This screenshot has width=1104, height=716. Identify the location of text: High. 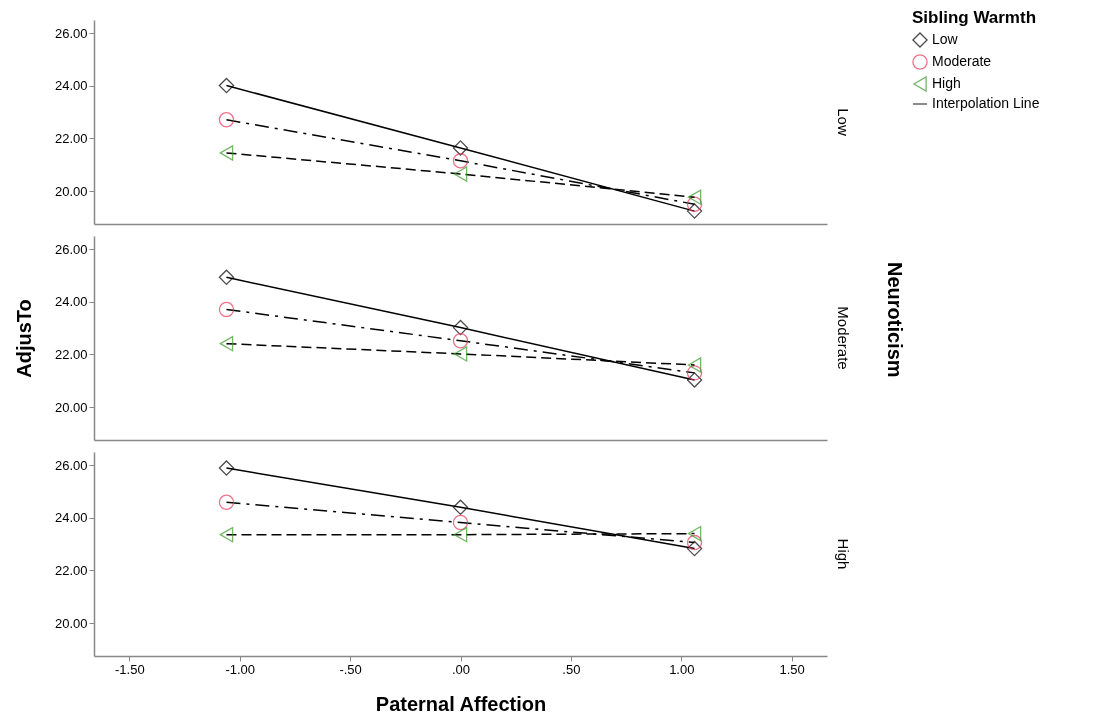
(843, 554).